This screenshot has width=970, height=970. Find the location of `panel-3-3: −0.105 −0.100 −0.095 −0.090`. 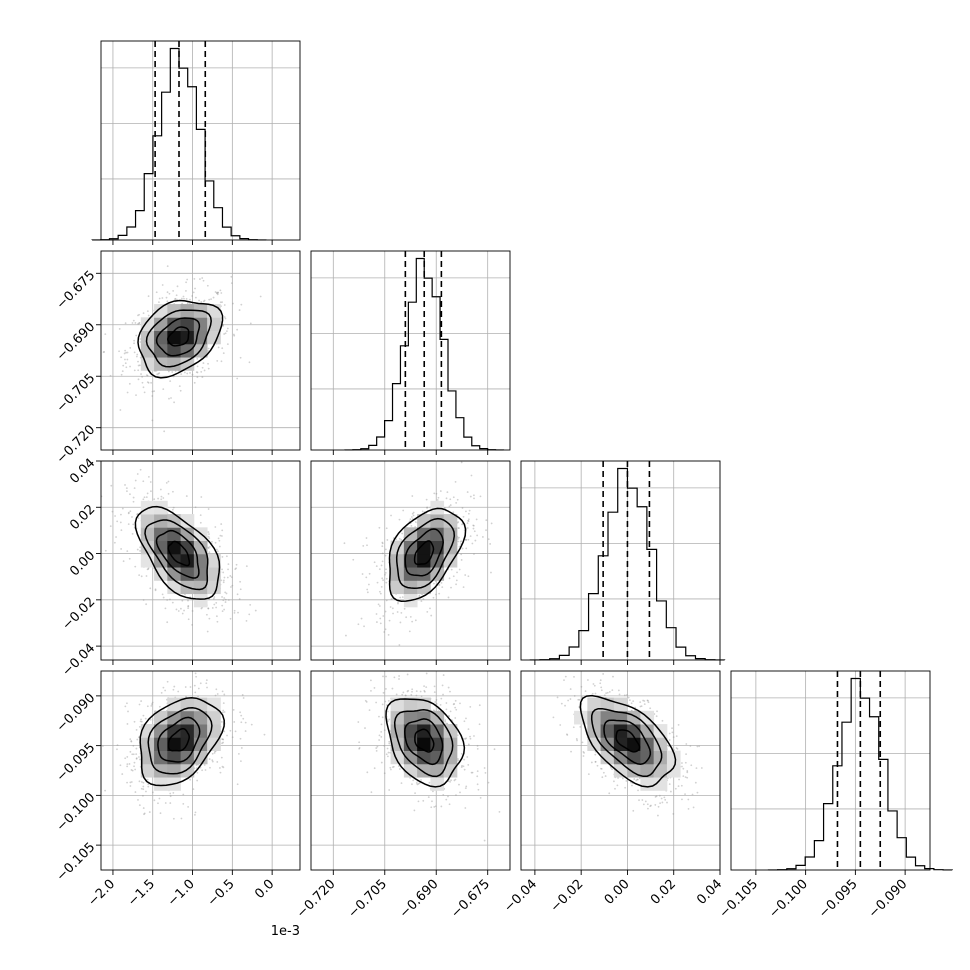

panel-3-3: −0.105 −0.100 −0.095 −0.090 is located at coordinates (835, 795).